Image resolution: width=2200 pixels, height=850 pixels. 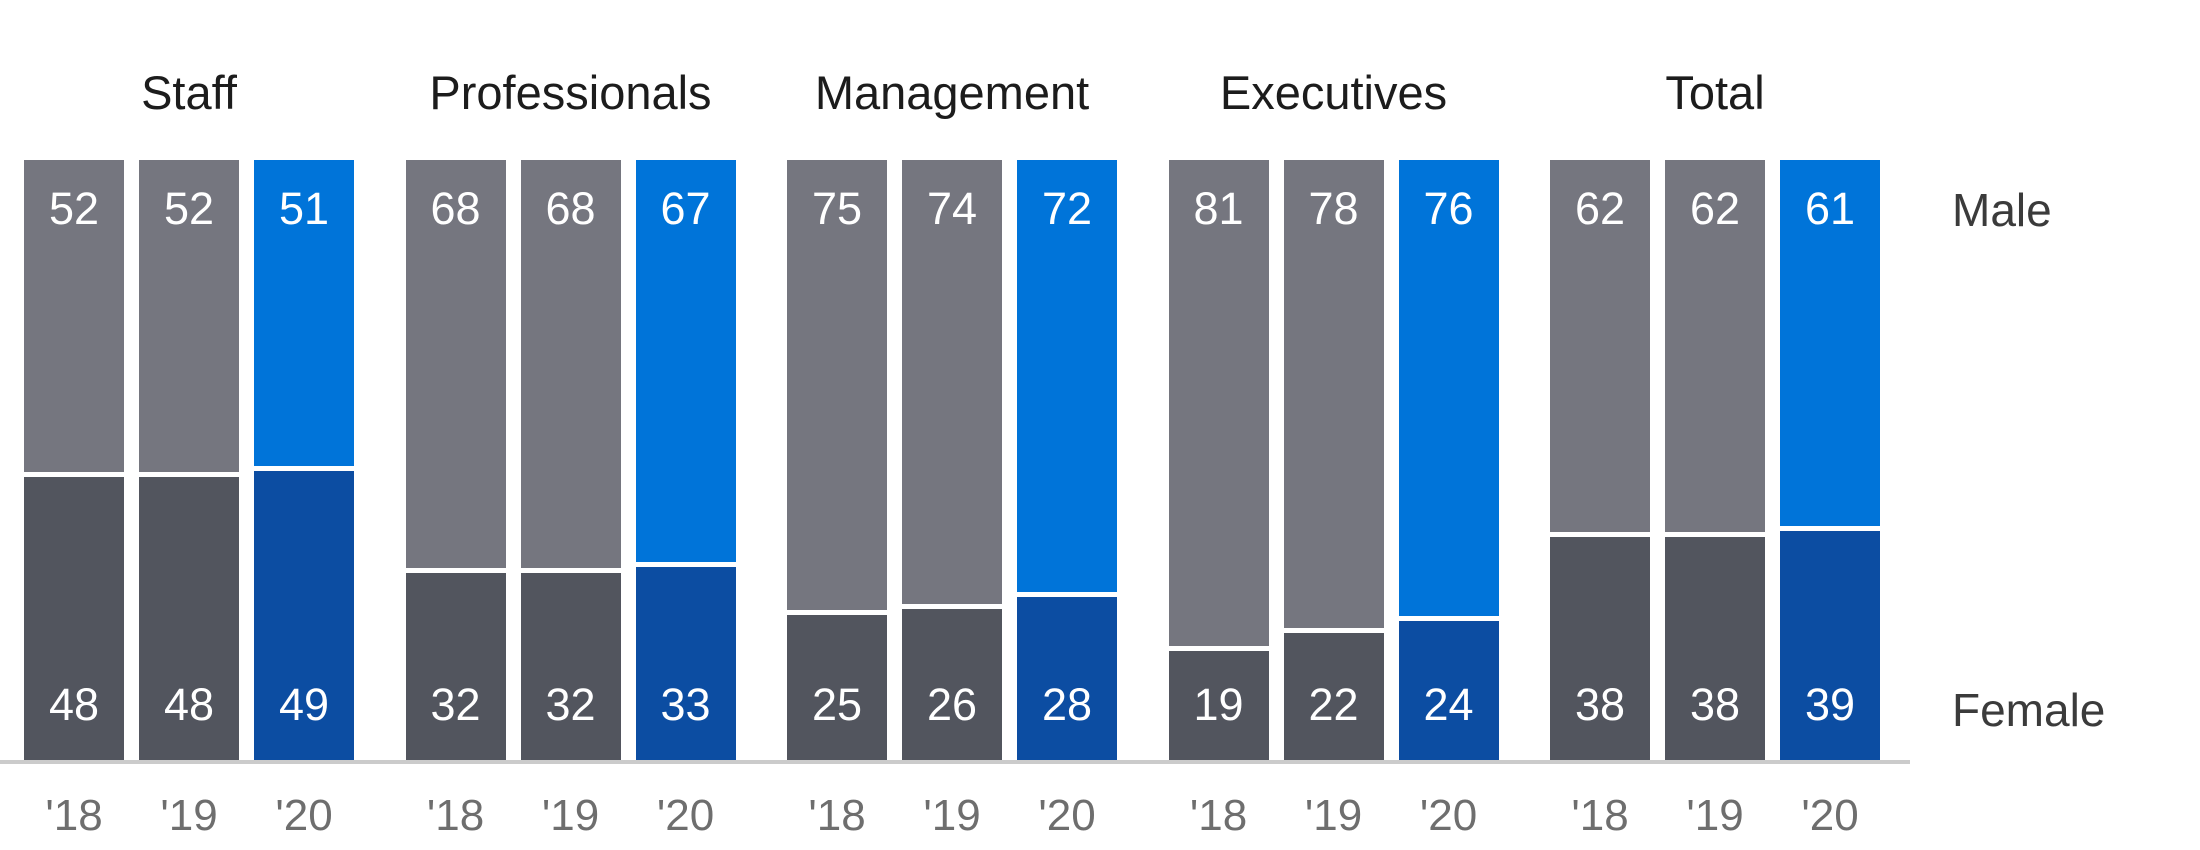 I want to click on female-segment: 22, so click(x=1333, y=694).